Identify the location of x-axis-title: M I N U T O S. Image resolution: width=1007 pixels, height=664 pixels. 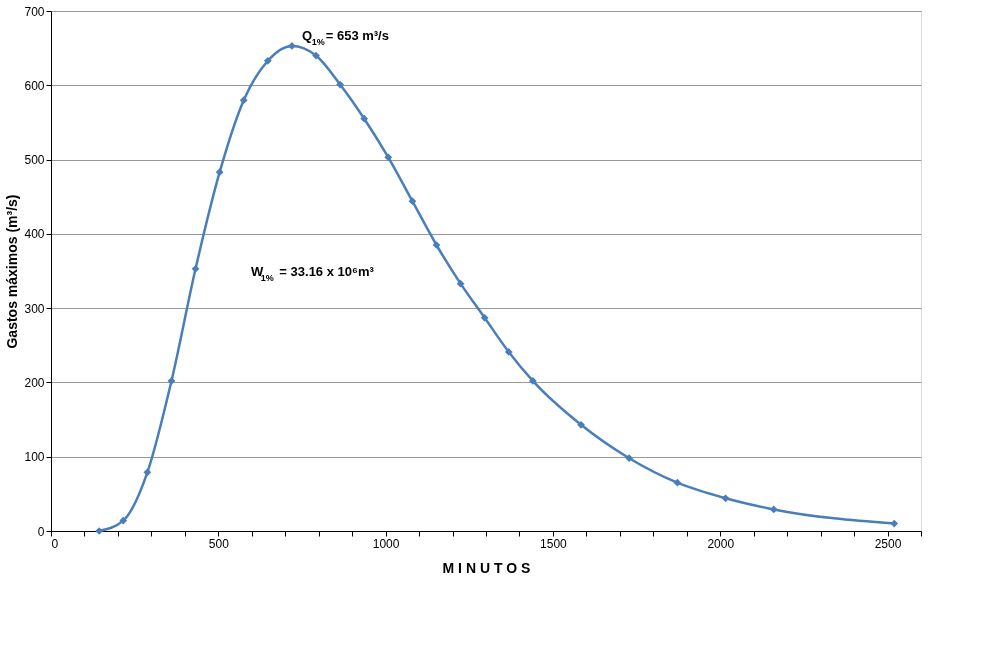
(486, 567).